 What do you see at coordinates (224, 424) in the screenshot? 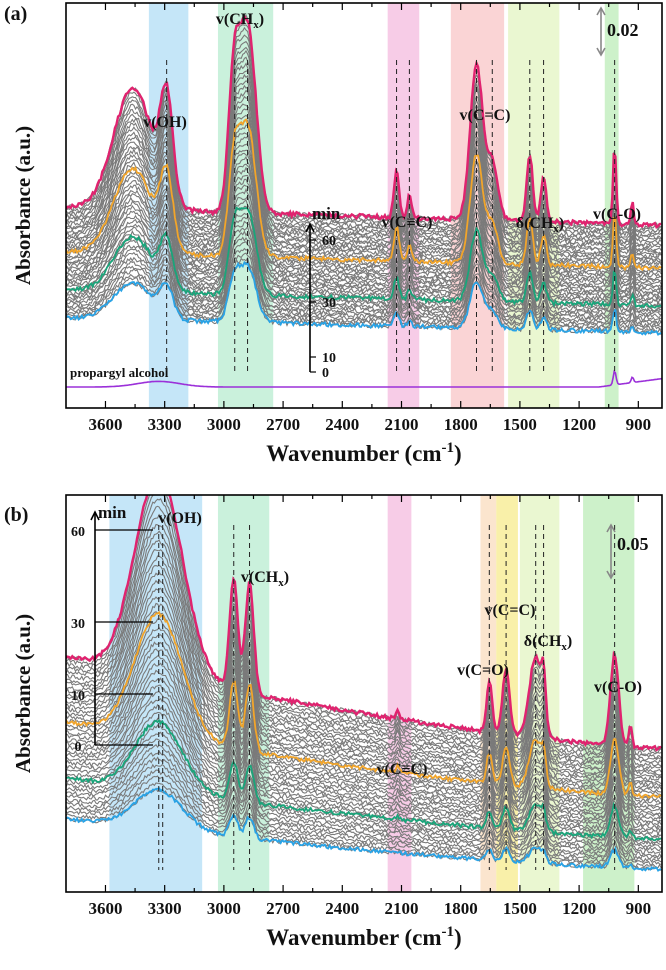
I see `x-tick-label: 3000` at bounding box center [224, 424].